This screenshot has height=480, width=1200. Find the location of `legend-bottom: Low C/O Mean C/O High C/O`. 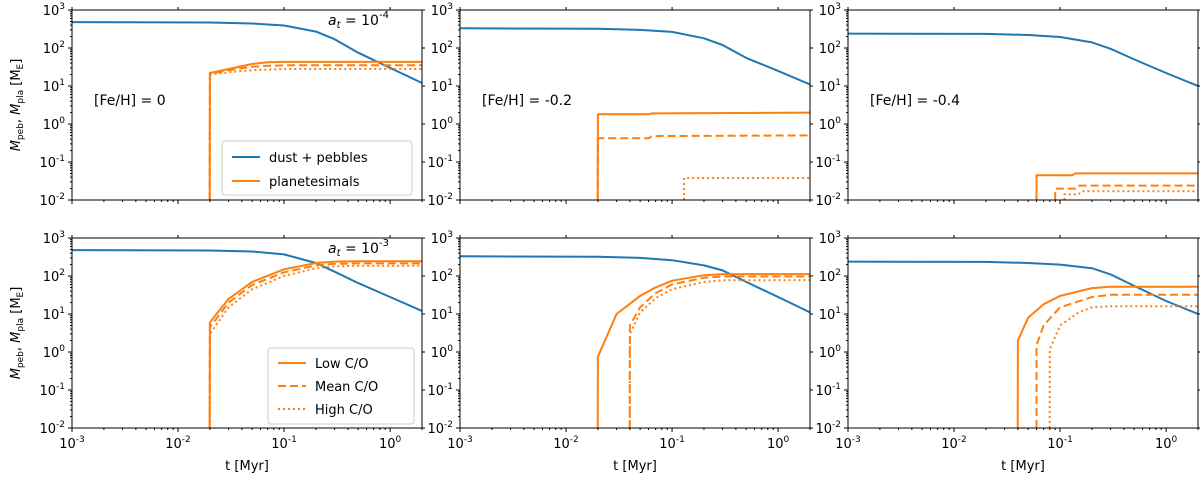

legend-bottom: Low C/O Mean C/O High C/O is located at coordinates (341, 386).